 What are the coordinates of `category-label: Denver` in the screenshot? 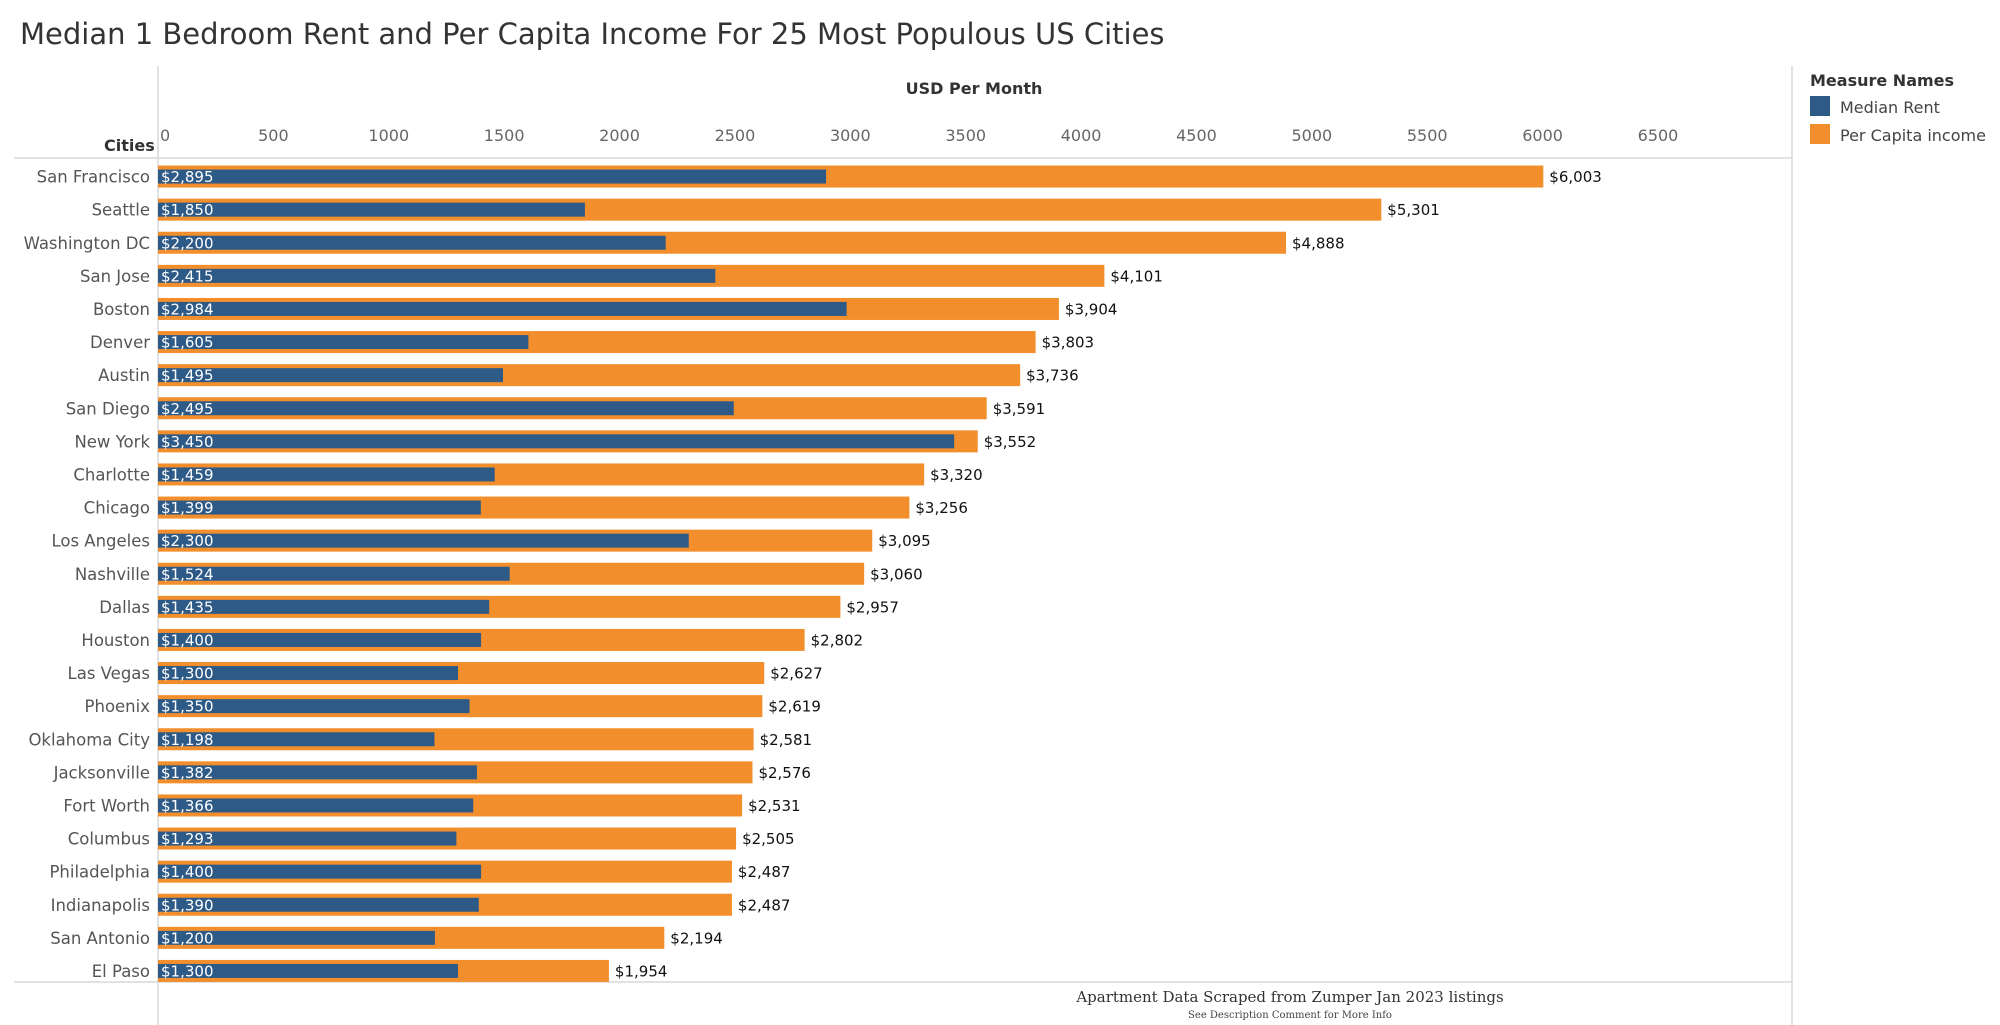 It's located at (120, 342).